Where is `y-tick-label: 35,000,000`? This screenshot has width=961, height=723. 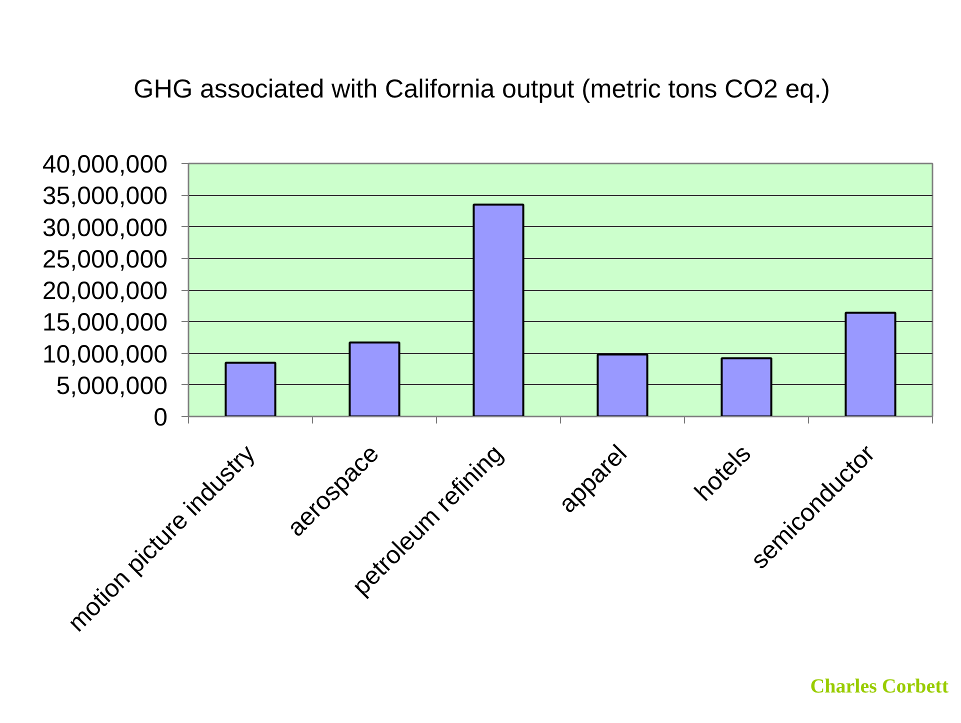 y-tick-label: 35,000,000 is located at coordinates (105, 196).